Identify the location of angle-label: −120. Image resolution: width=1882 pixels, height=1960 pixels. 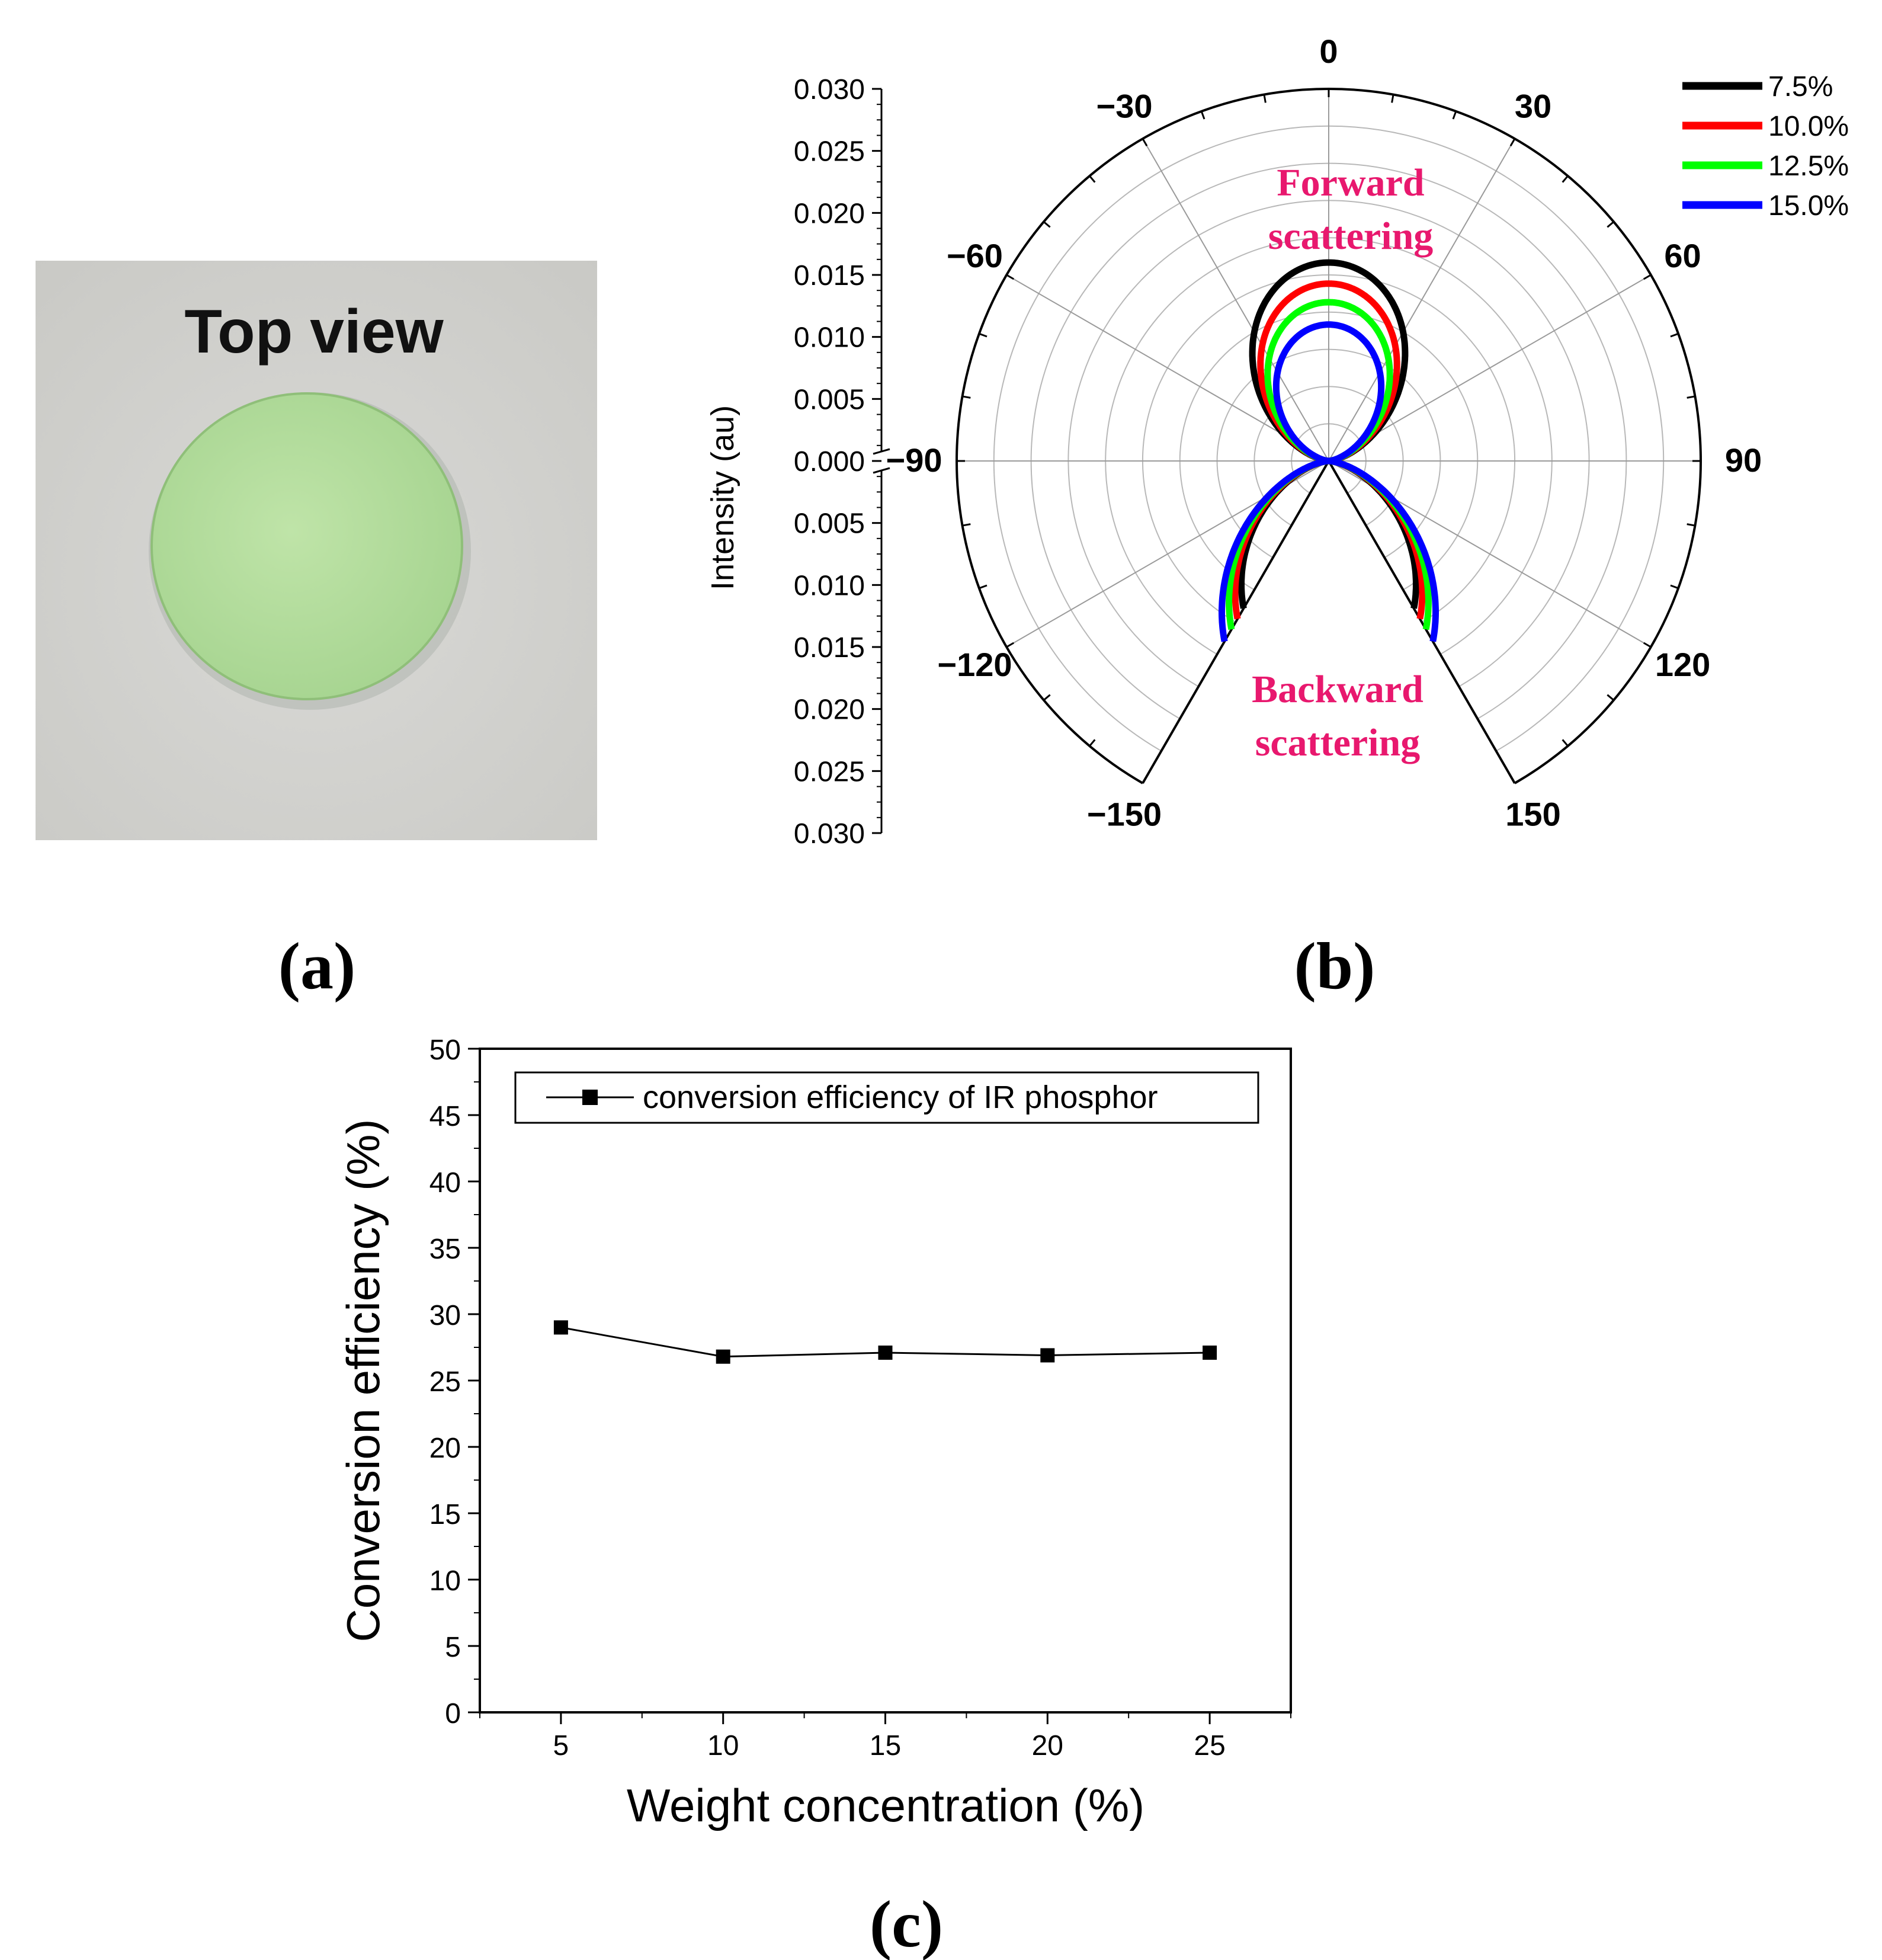
(974, 664).